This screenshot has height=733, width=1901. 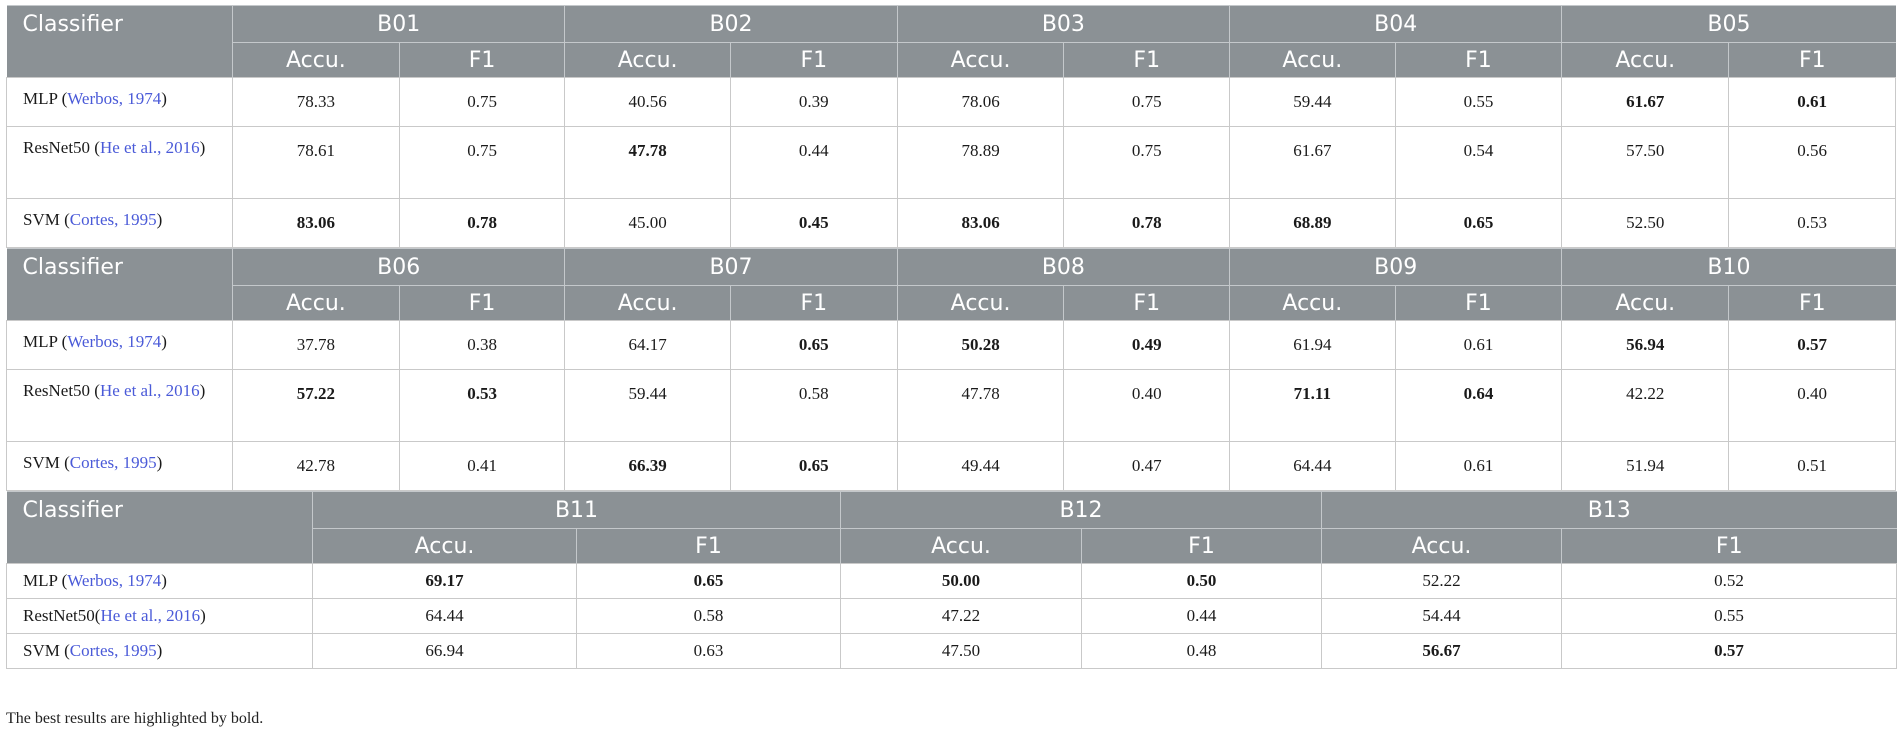 I want to click on accuracy-cell: 40.56, so click(x=647, y=102).